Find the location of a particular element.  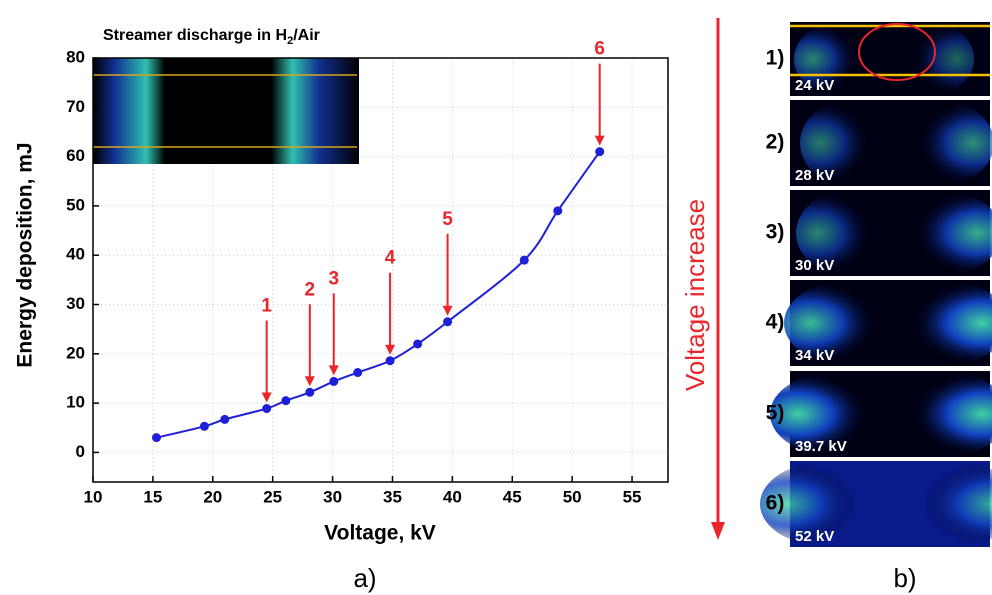

voltage-arrow is located at coordinates (718, 279).